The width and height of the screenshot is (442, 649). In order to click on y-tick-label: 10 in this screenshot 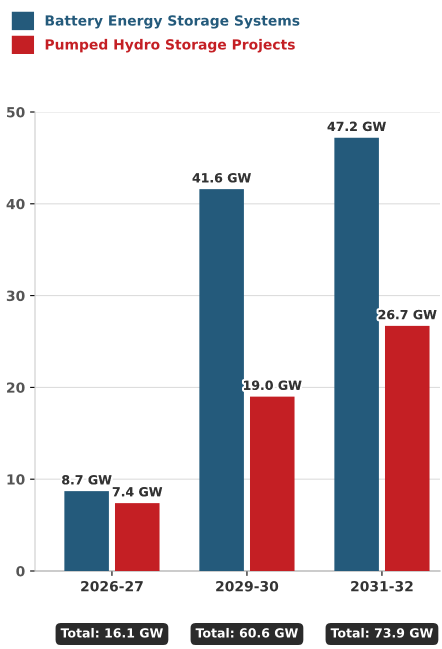, I will do `click(16, 479)`.